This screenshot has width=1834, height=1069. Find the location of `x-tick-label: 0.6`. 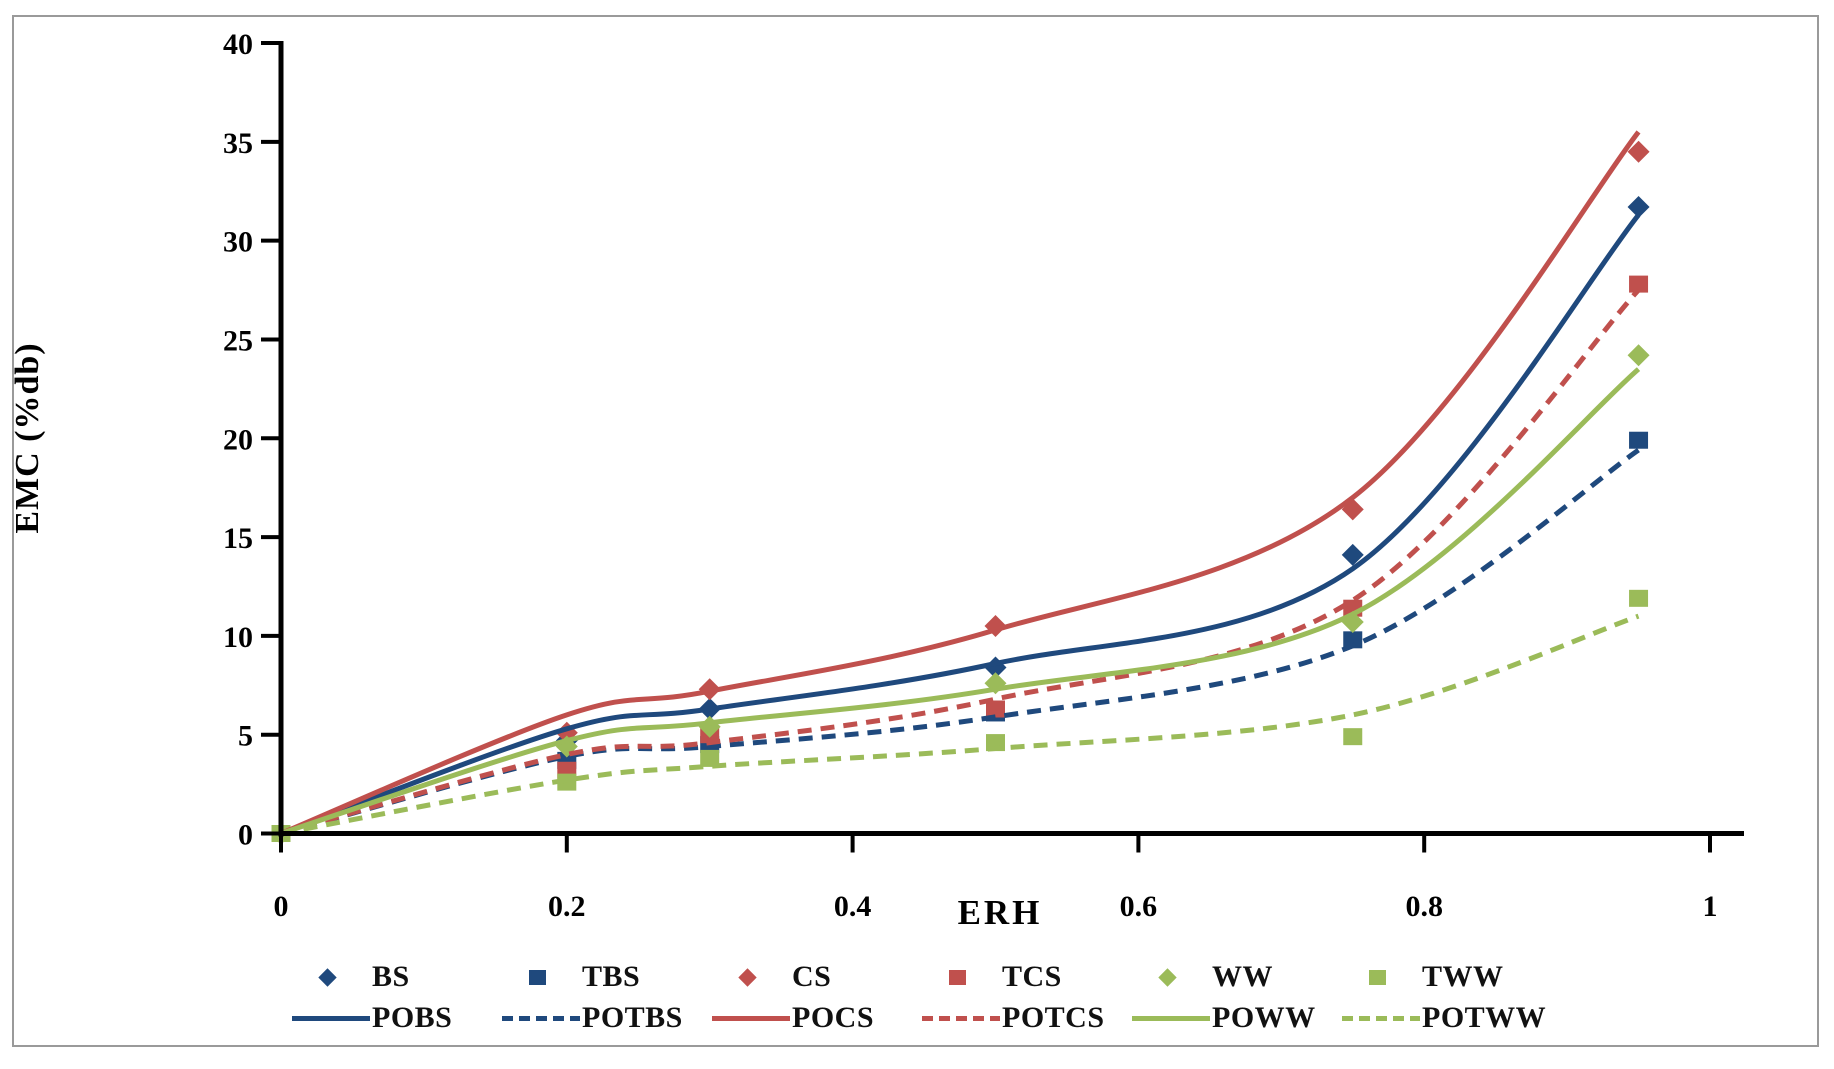

x-tick-label: 0.6 is located at coordinates (1139, 906).